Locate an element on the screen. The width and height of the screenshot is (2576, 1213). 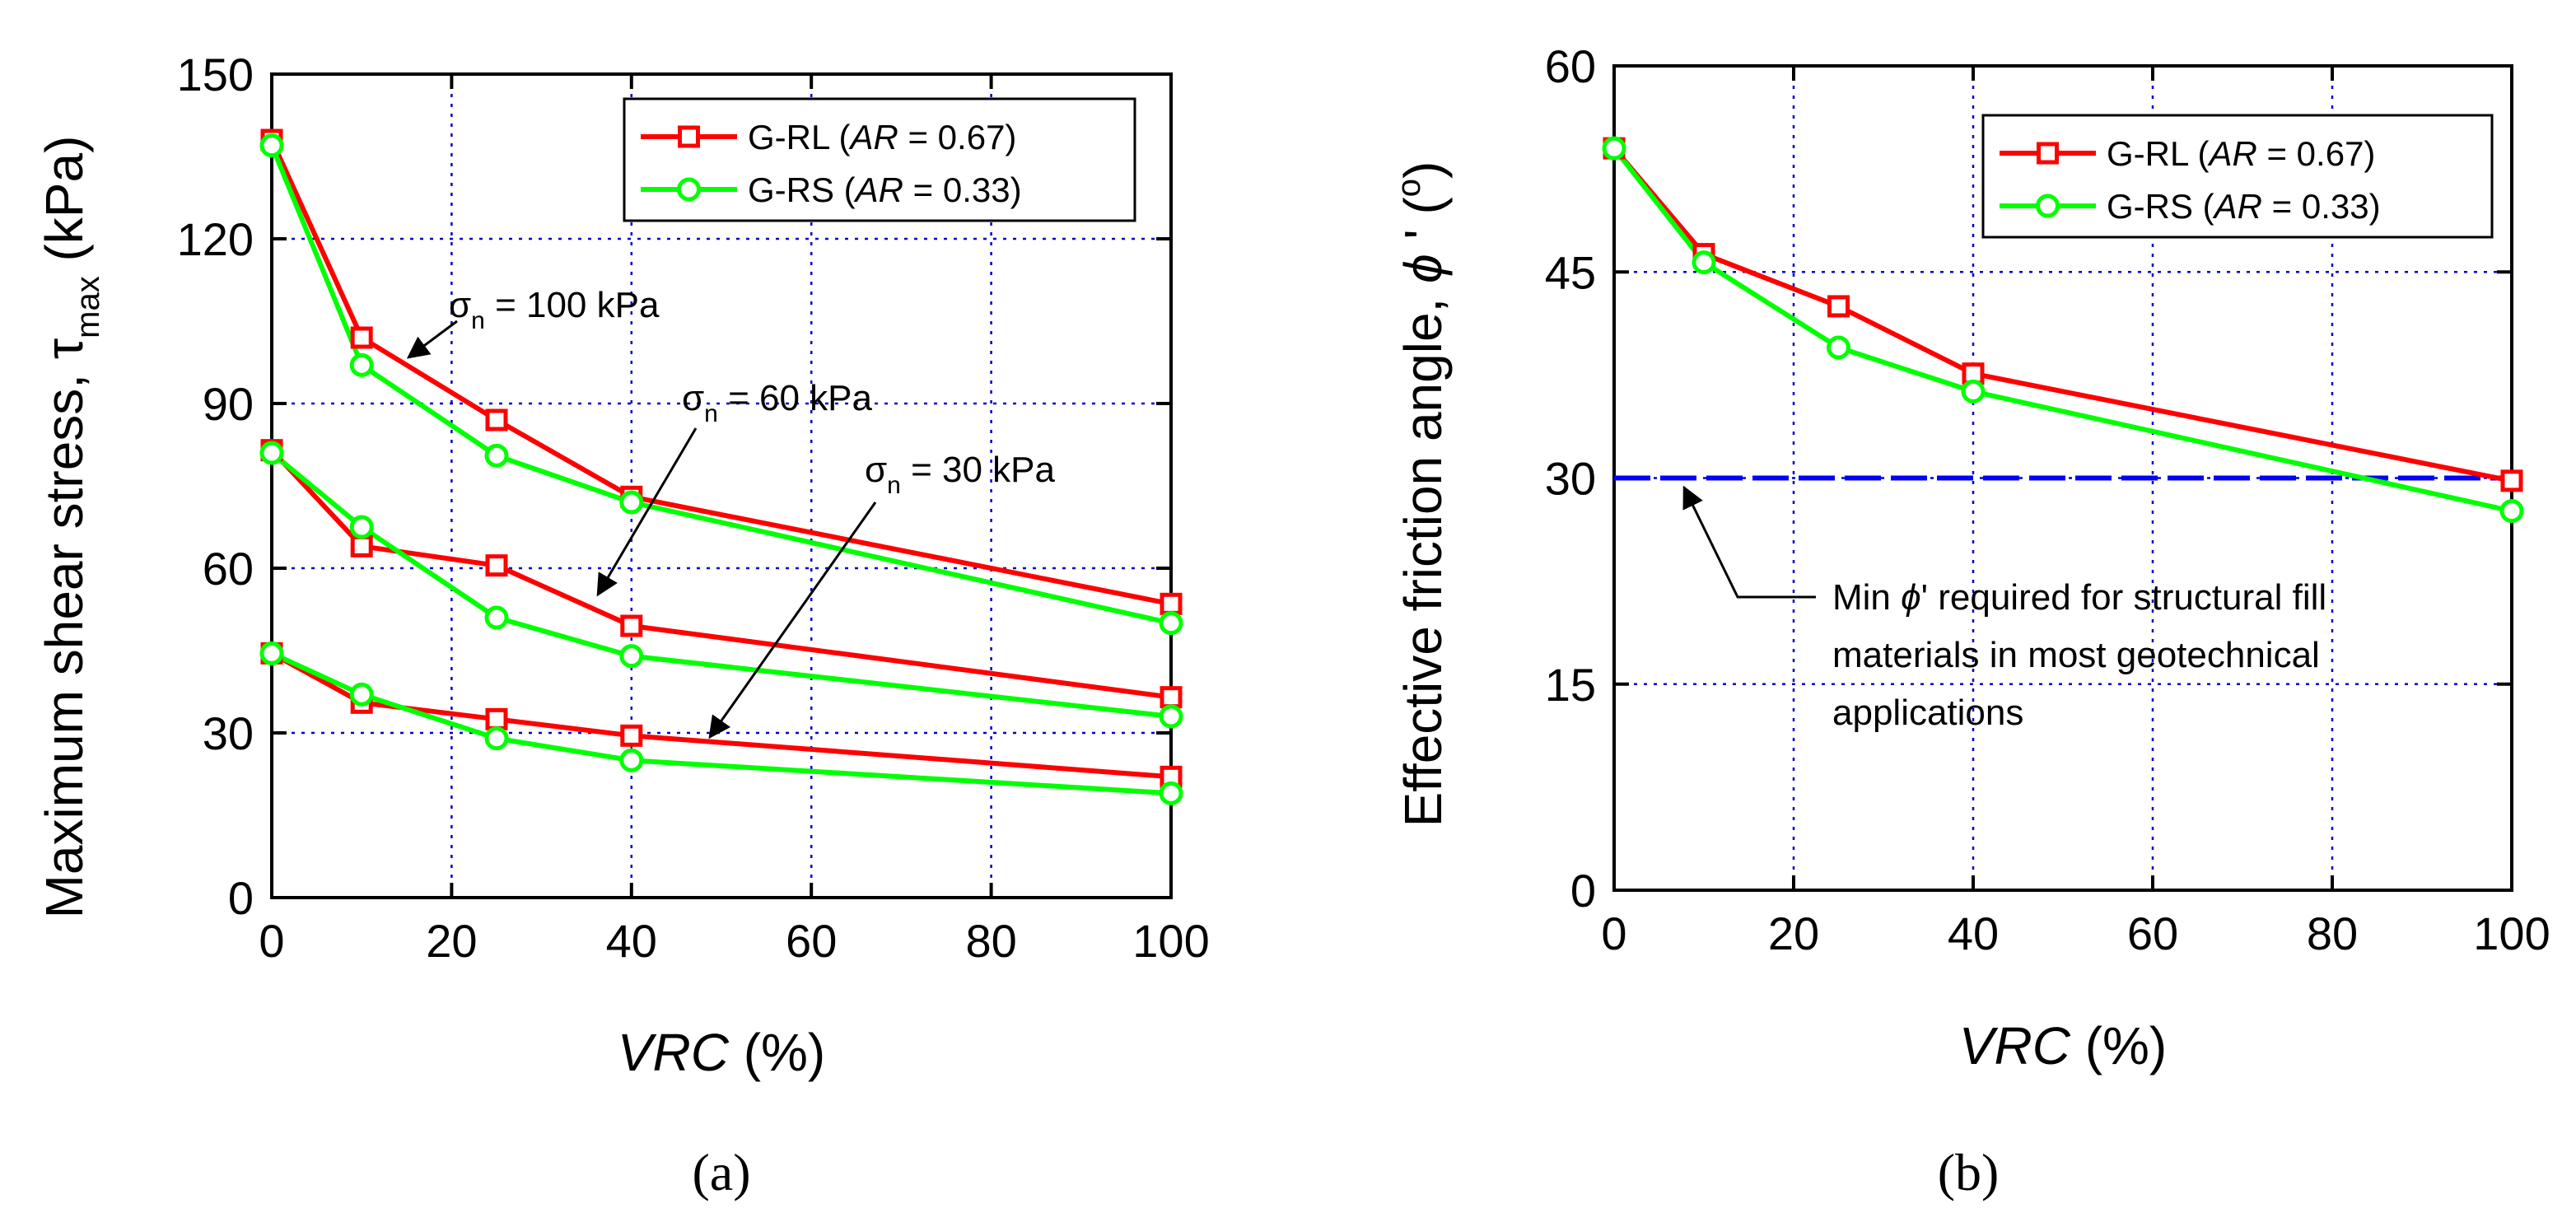
legend-box-b is located at coordinates (2237, 176).